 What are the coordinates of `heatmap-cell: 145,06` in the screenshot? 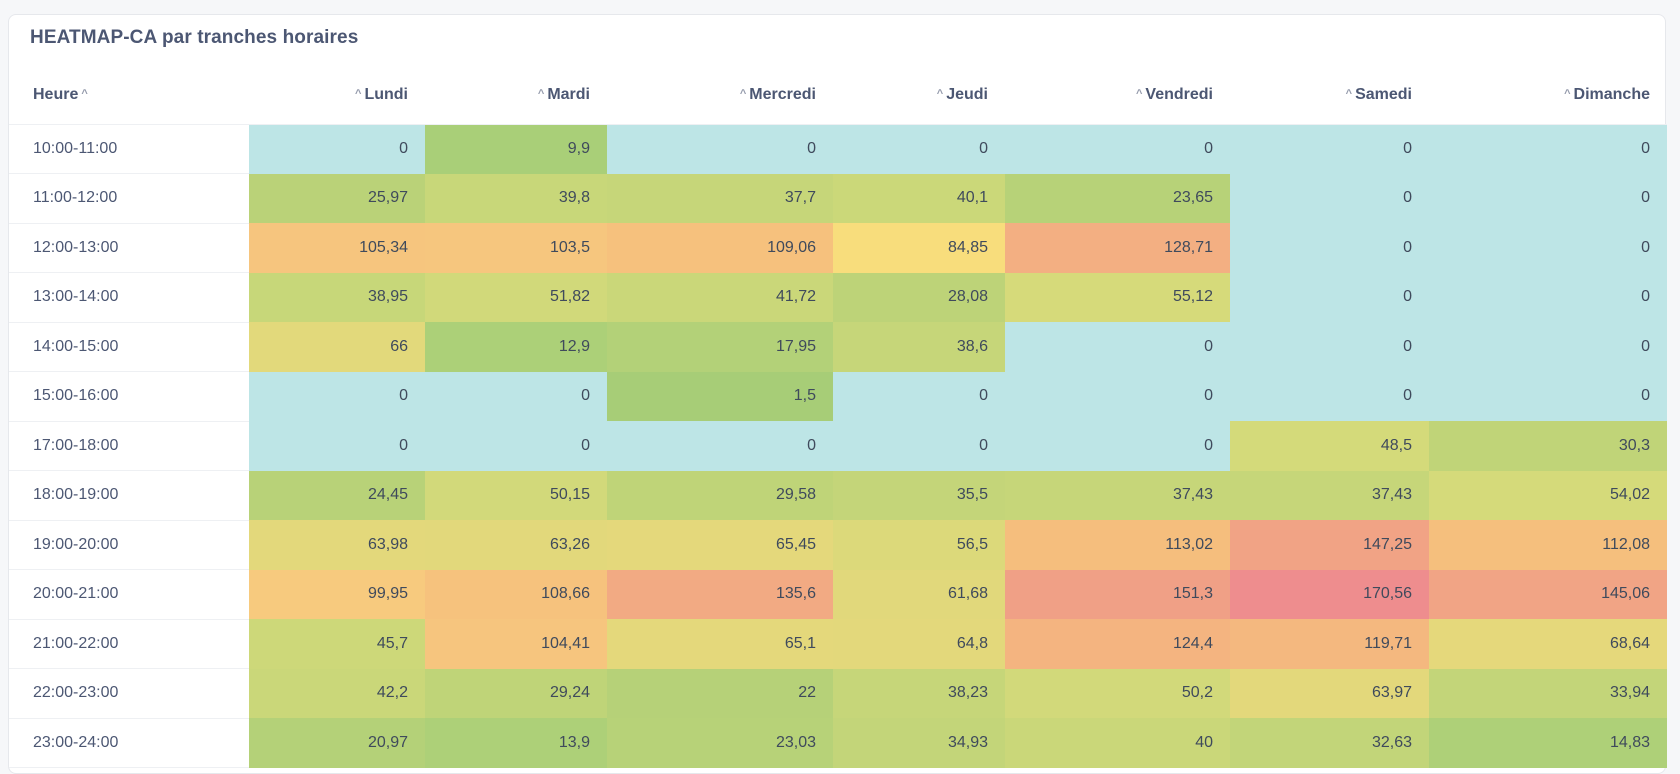 It's located at (1548, 594).